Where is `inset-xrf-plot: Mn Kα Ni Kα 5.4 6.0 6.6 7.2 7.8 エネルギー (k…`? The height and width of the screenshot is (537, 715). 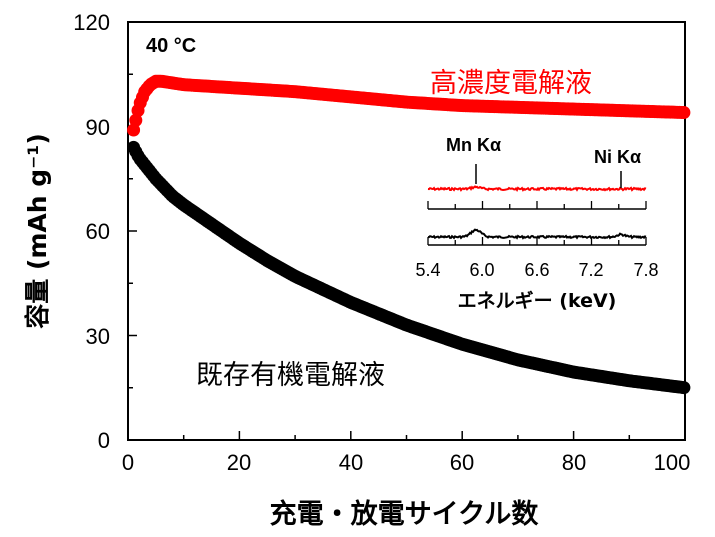 inset-xrf-plot: Mn Kα Ni Kα 5.4 6.0 6.6 7.2 7.8 エネルギー (k… is located at coordinates (536, 223).